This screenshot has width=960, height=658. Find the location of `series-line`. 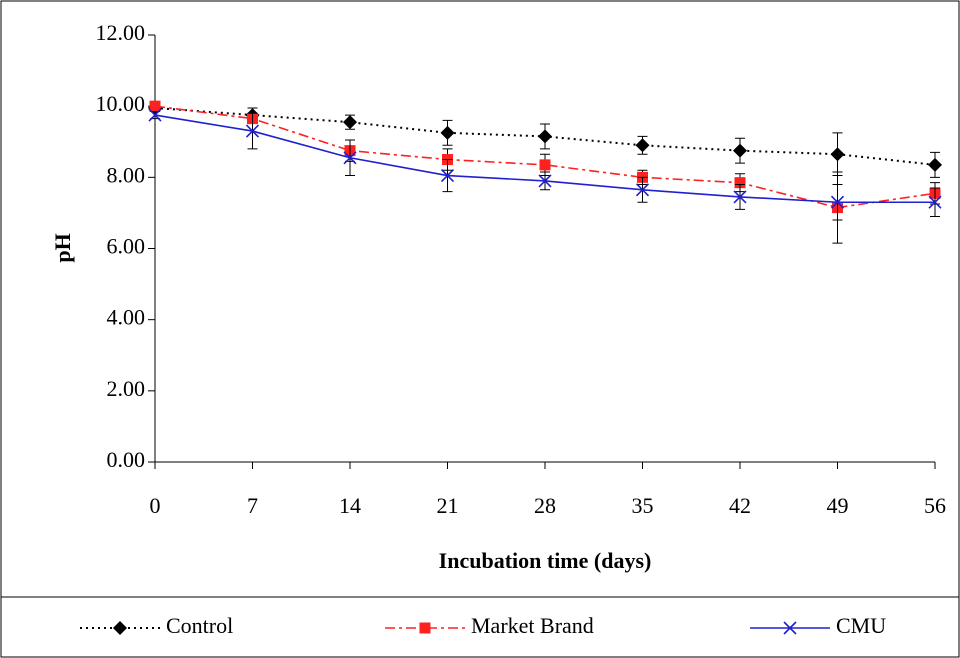

series-line is located at coordinates (545, 157).